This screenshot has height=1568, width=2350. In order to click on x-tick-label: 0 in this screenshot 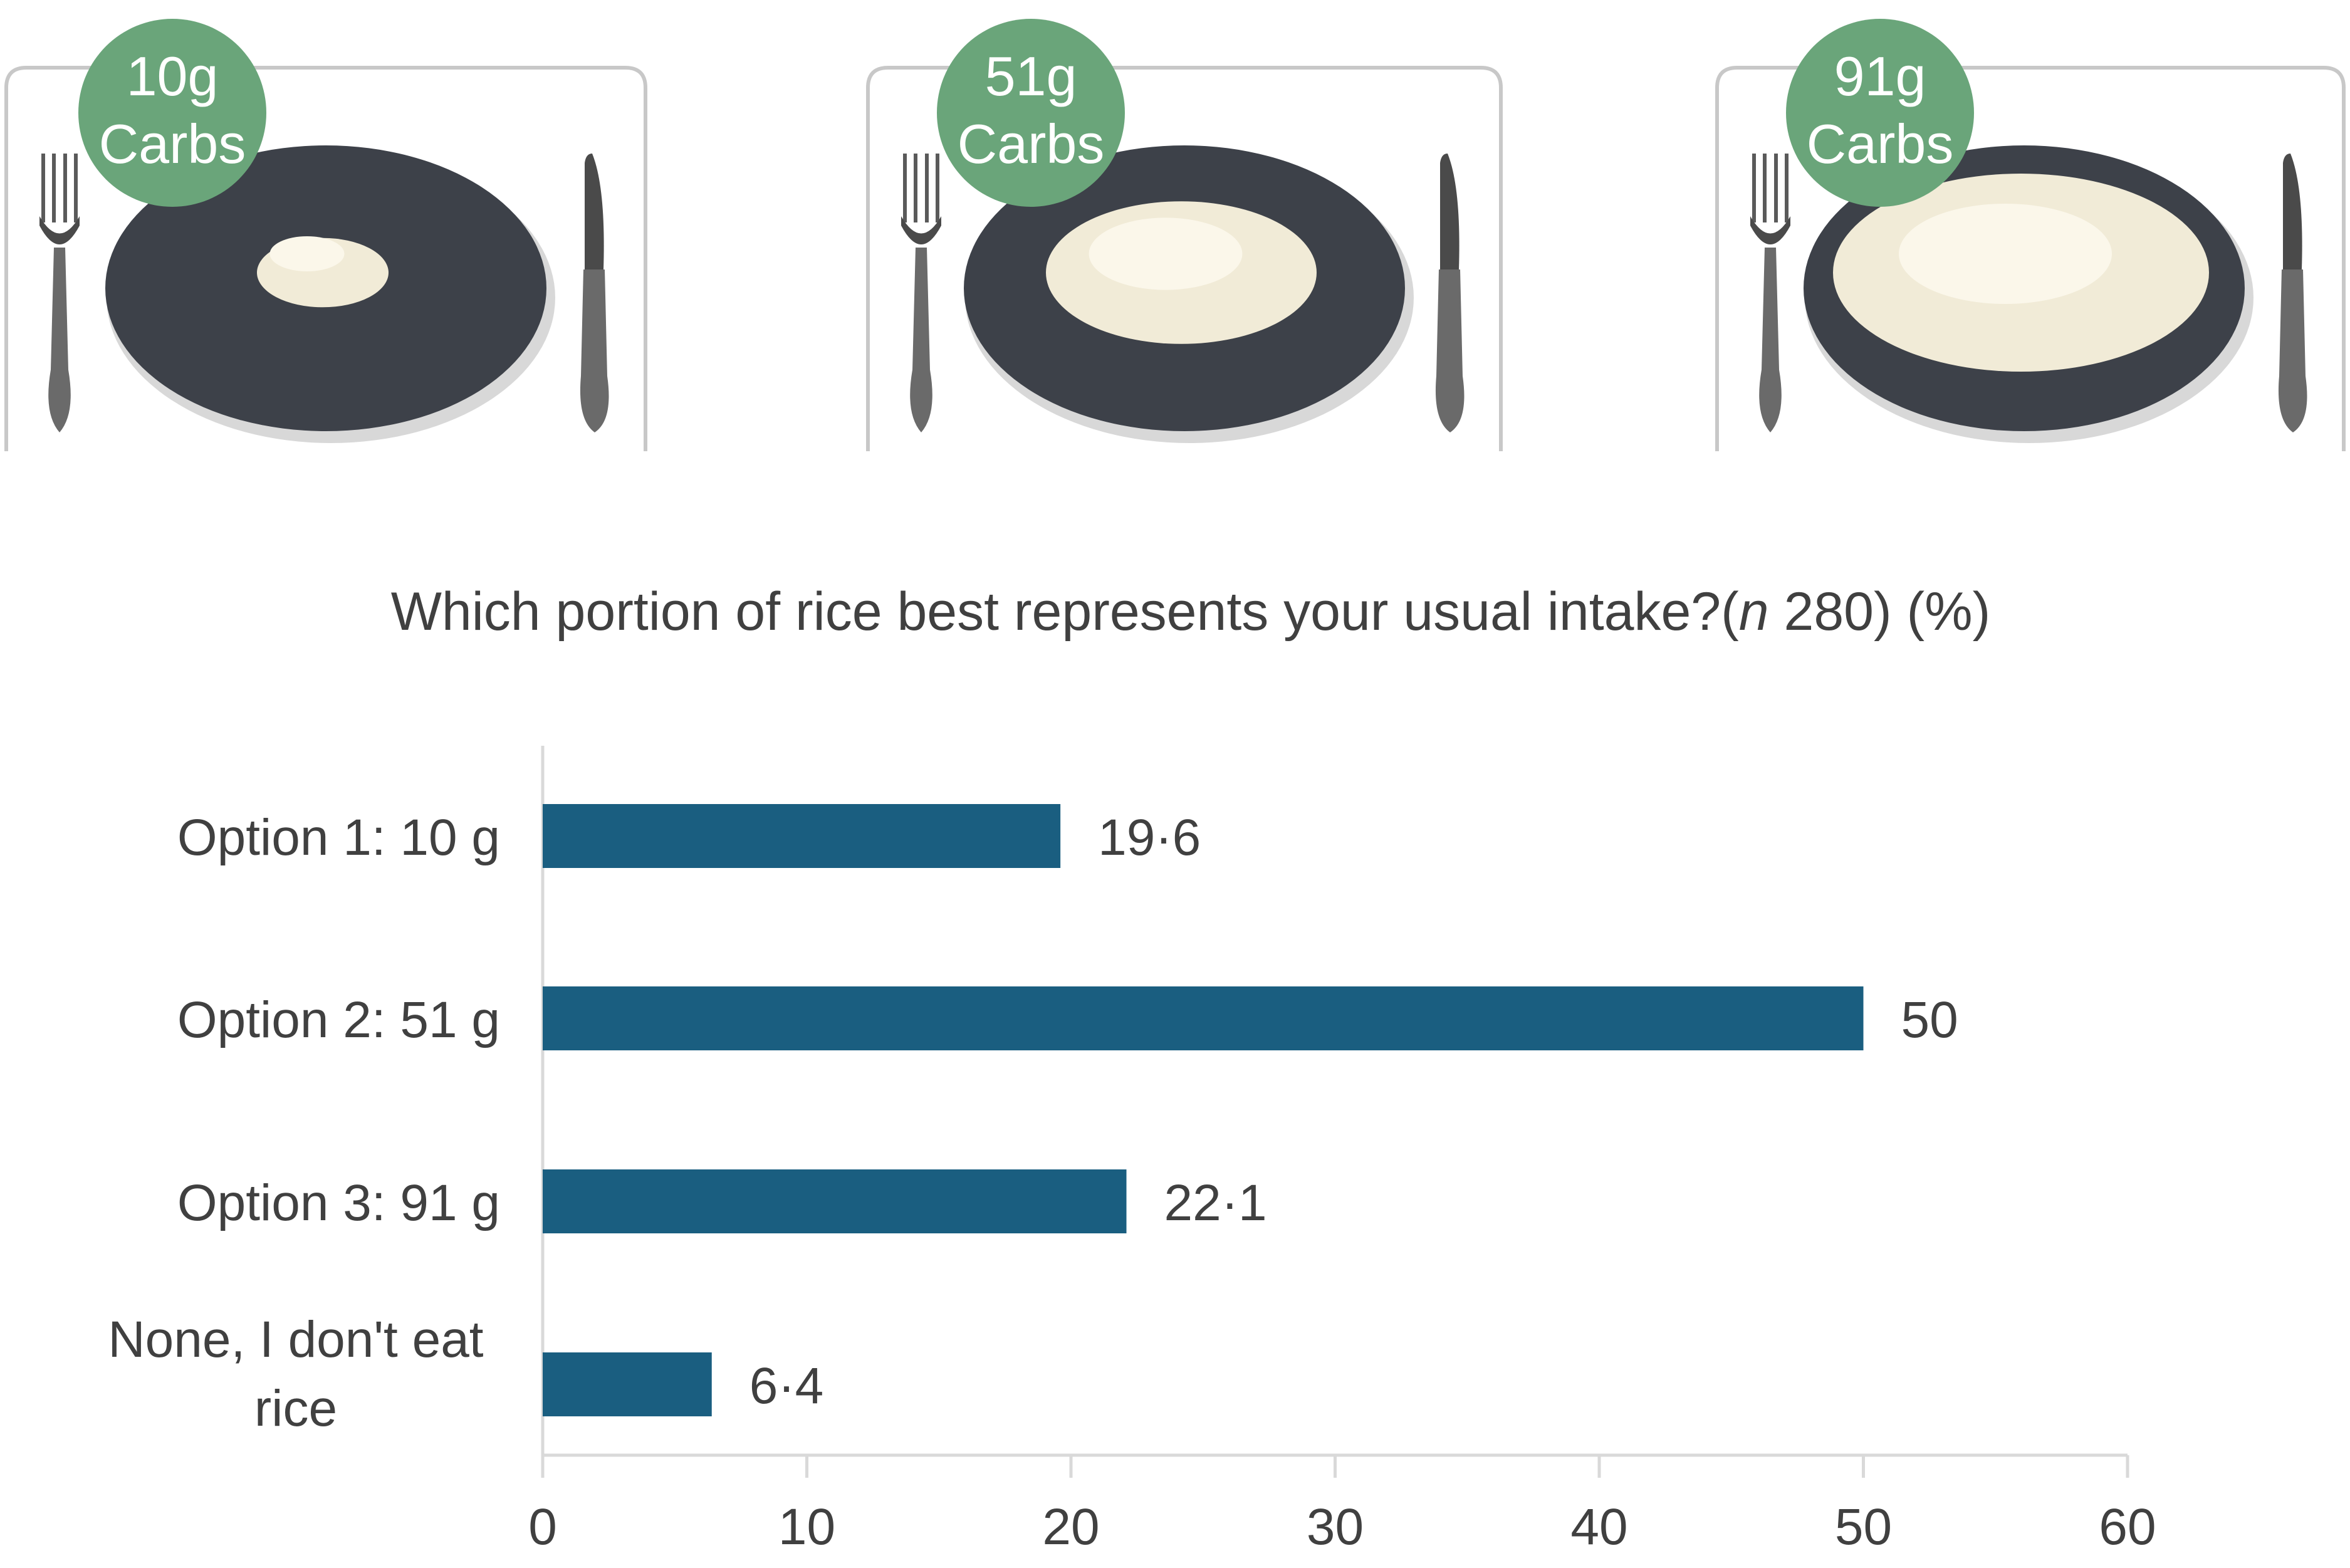, I will do `click(542, 1526)`.